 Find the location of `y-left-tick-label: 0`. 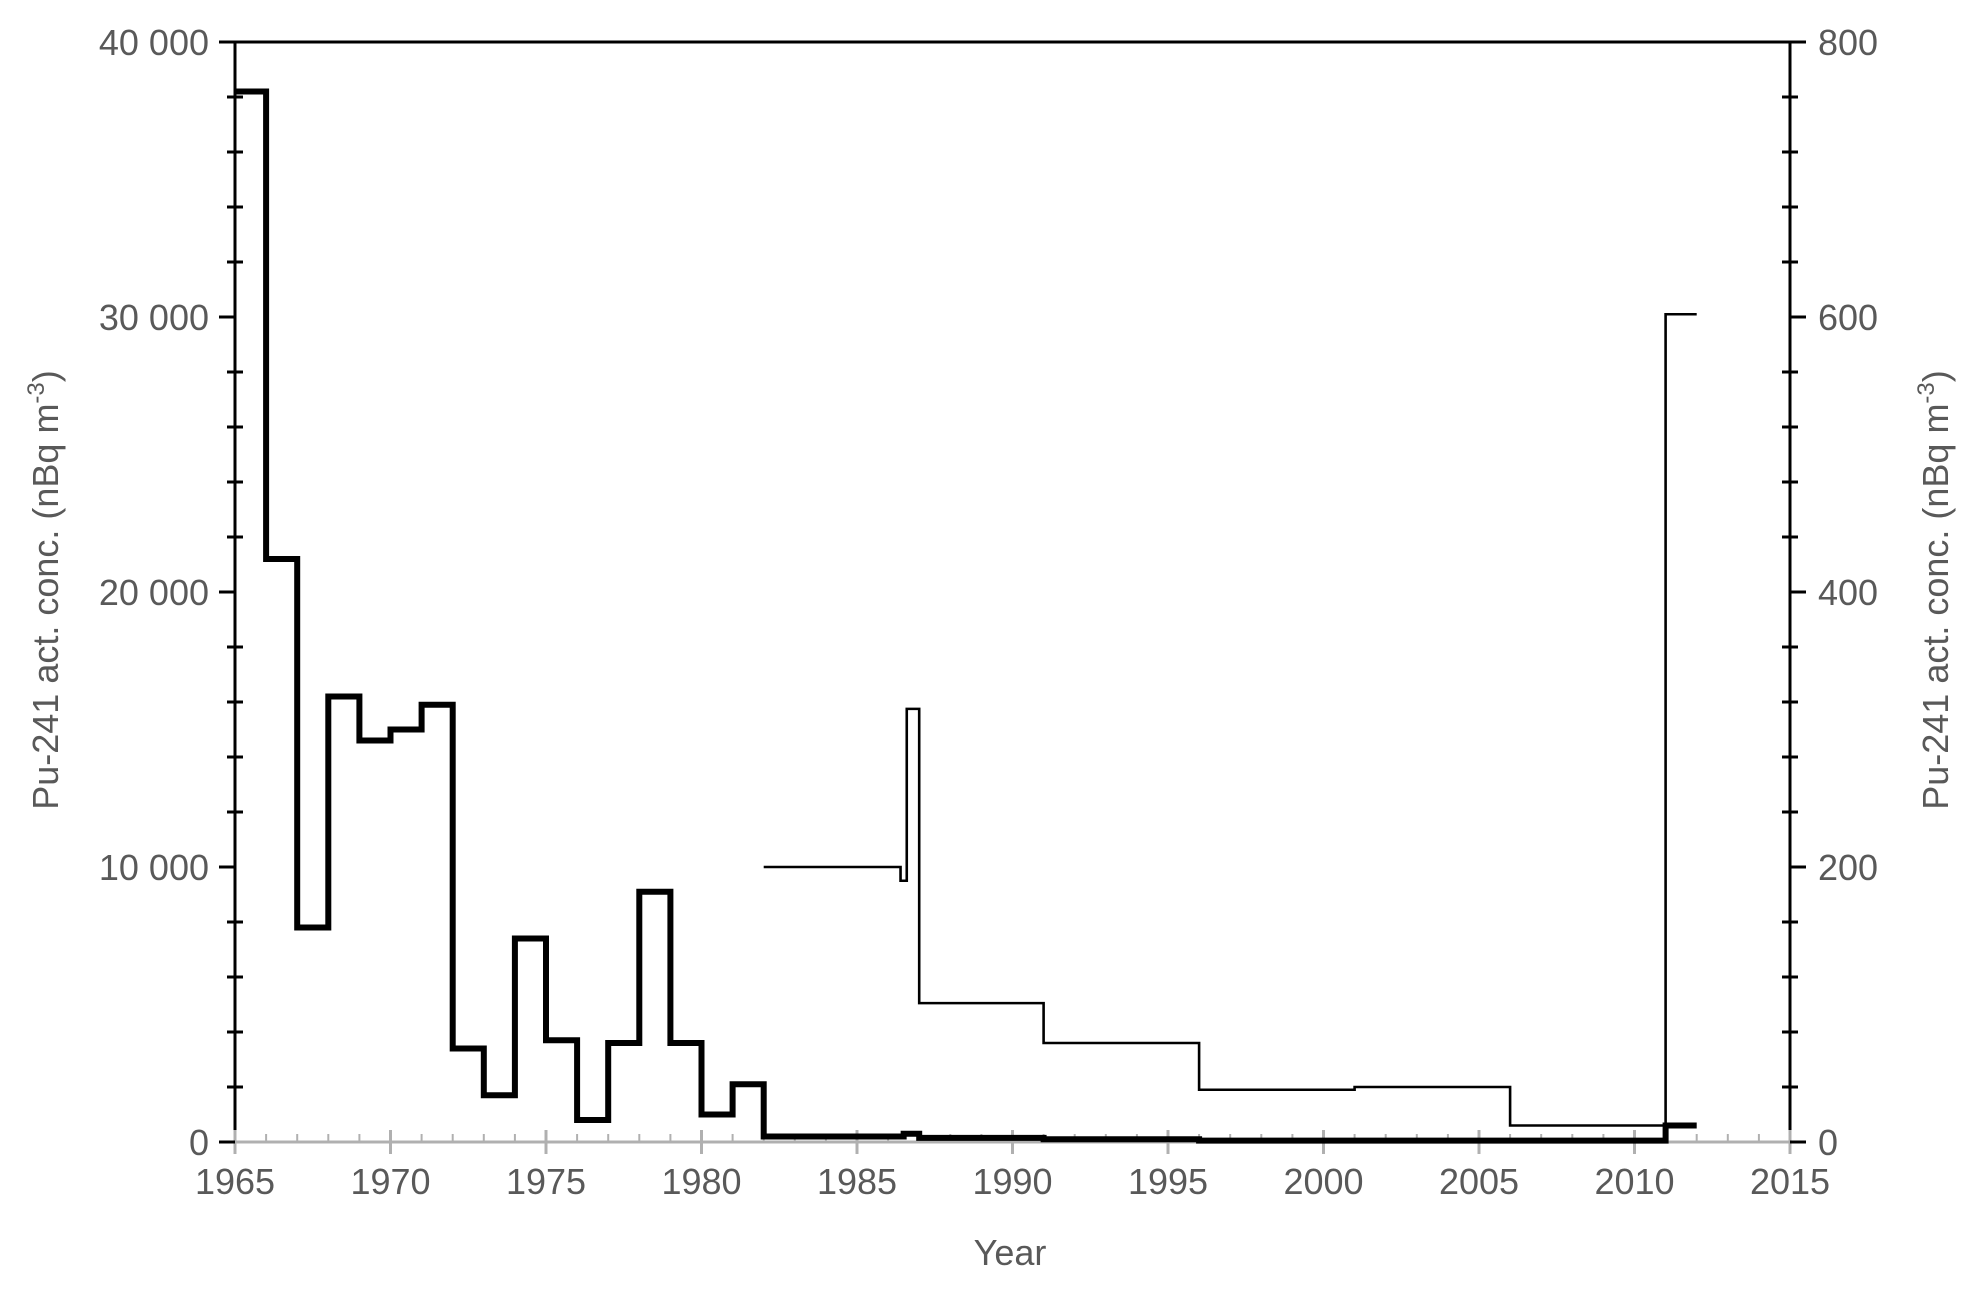

y-left-tick-label: 0 is located at coordinates (199, 1142).